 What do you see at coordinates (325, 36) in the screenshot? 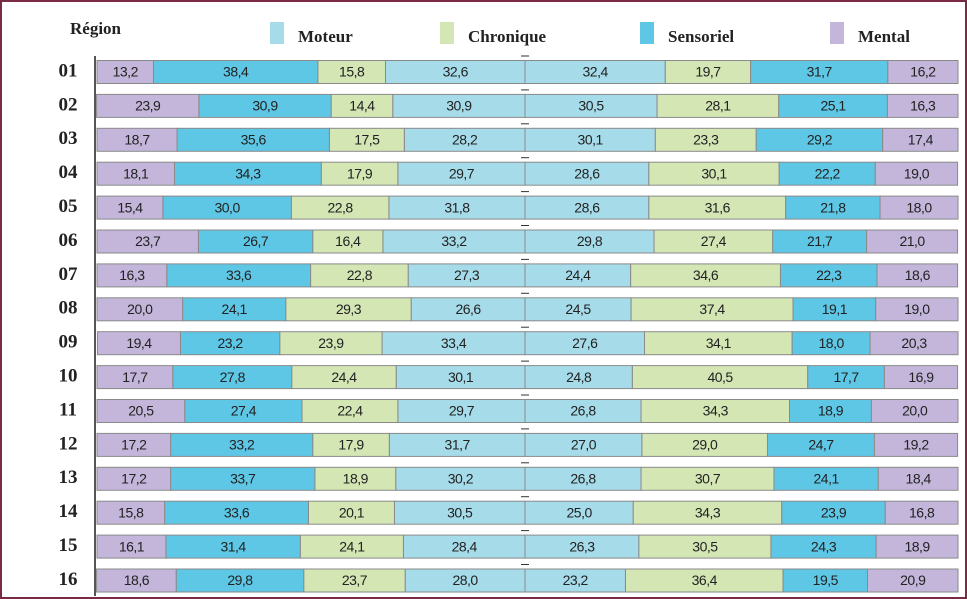
I see `legend-label: Moteur` at bounding box center [325, 36].